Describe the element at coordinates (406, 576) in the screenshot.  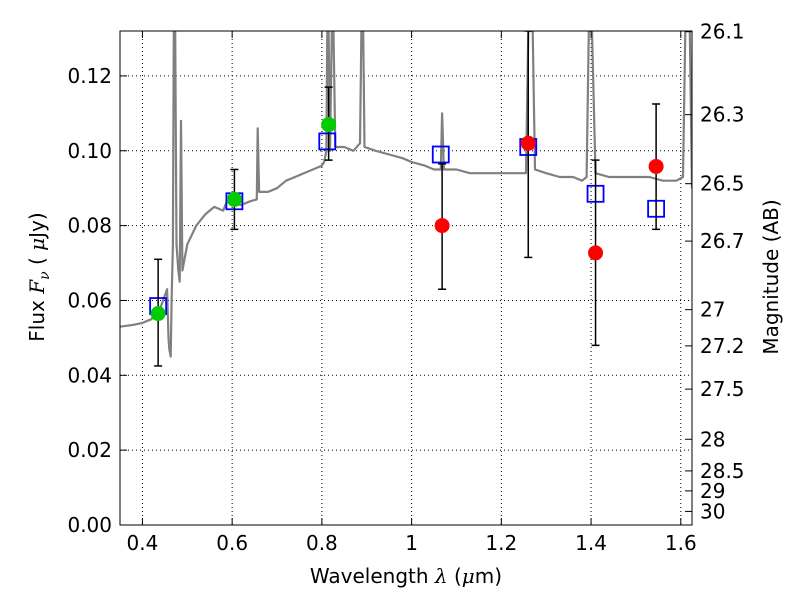
I see `x-axis-title: Wavelength λ (μm)` at that location.